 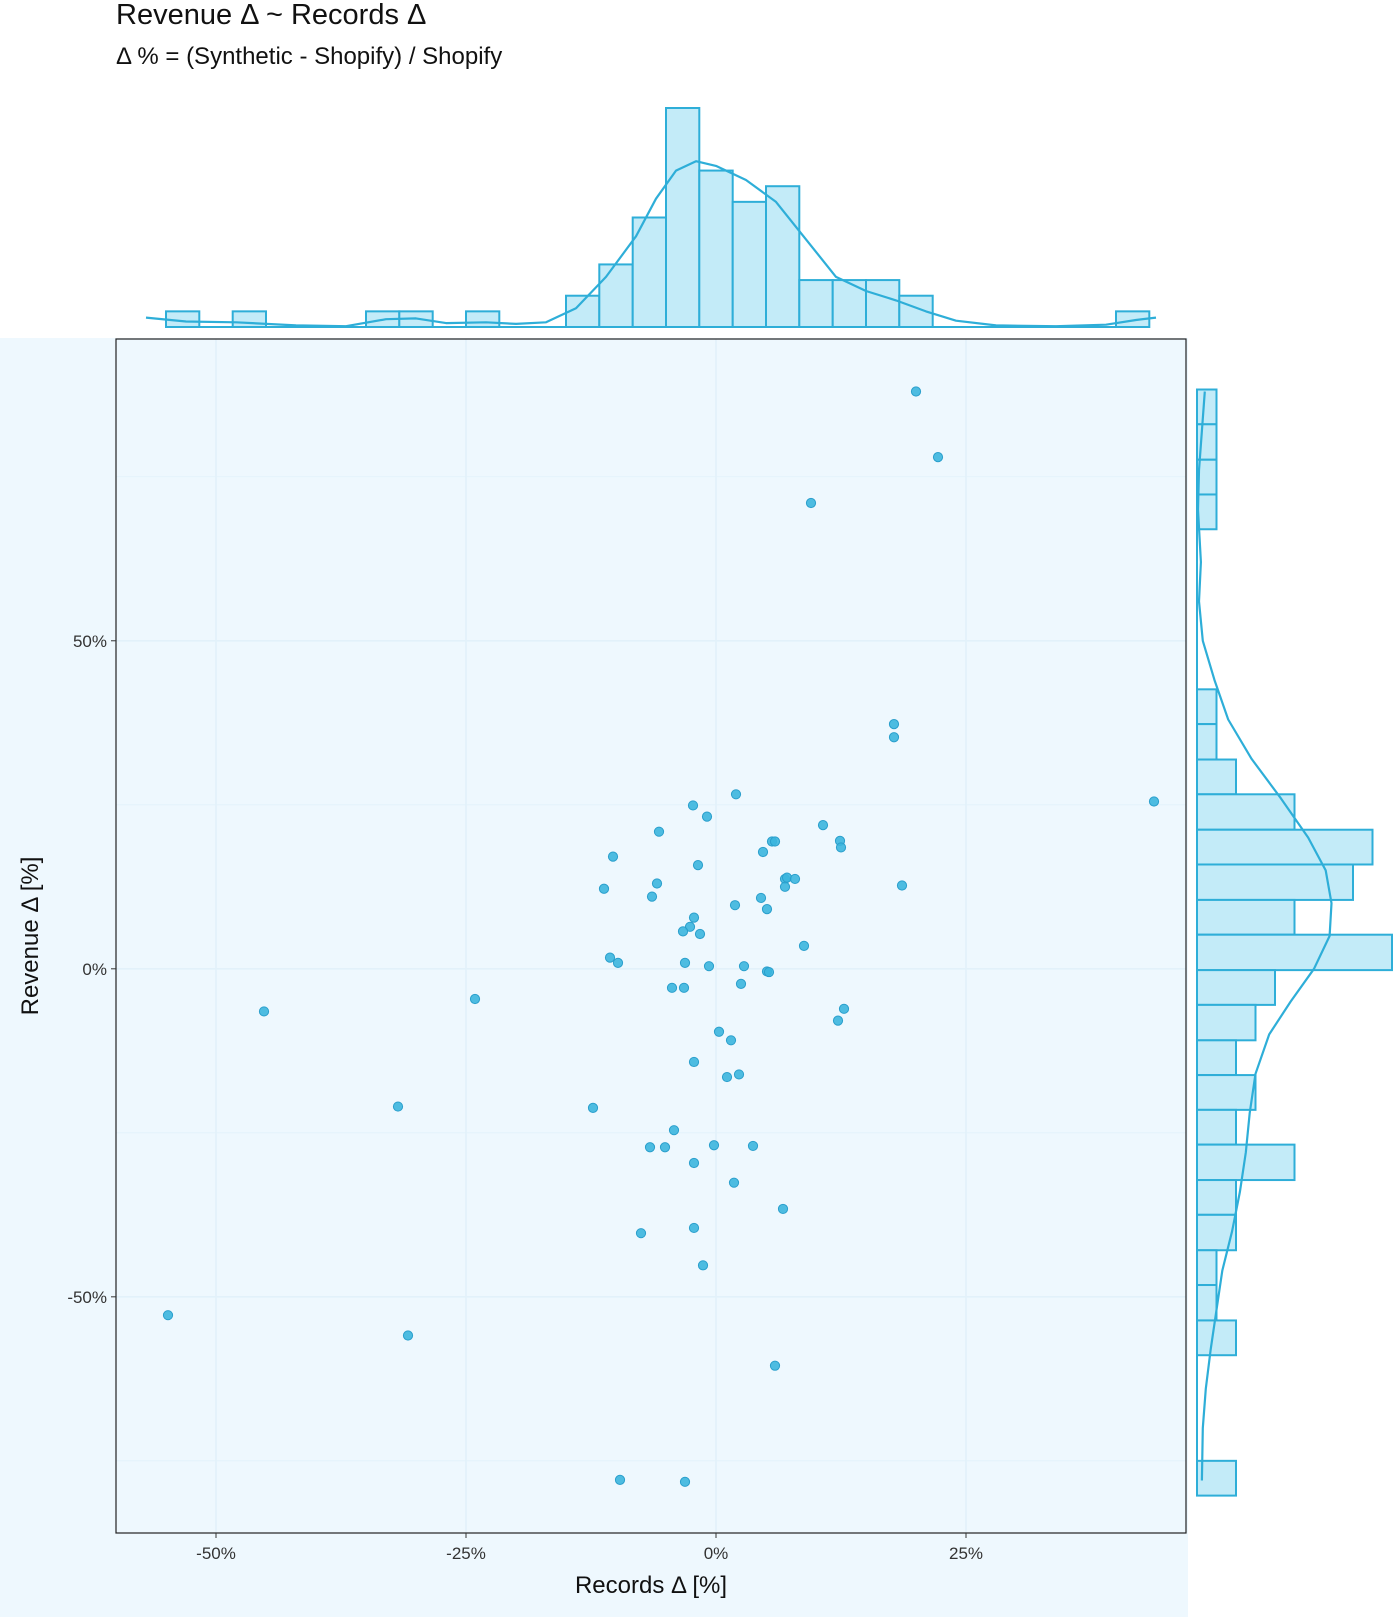 What do you see at coordinates (91, 969) in the screenshot?
I see `y-axis-ticks: 50% 0% -50%` at bounding box center [91, 969].